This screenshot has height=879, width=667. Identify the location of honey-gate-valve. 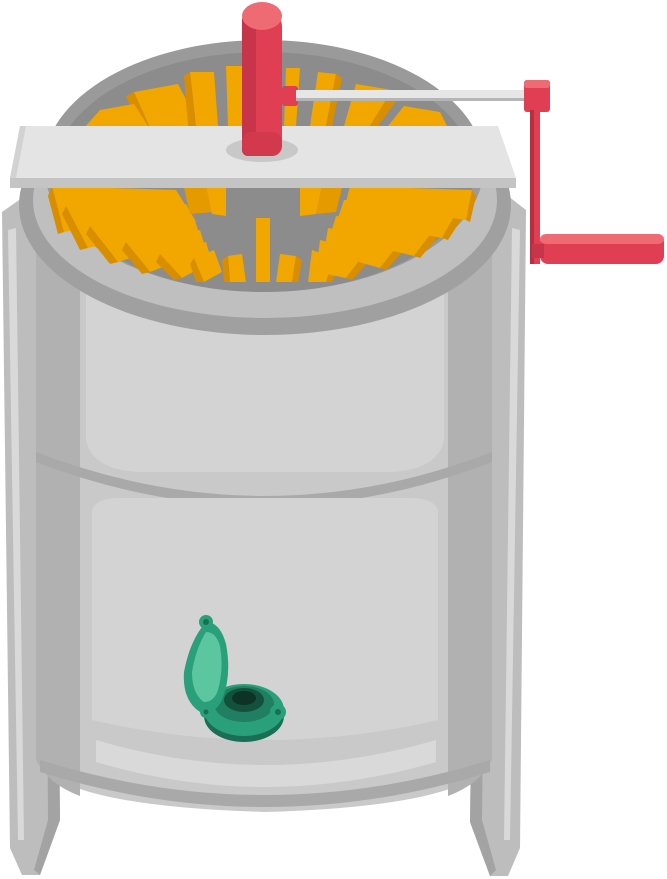
(234, 678).